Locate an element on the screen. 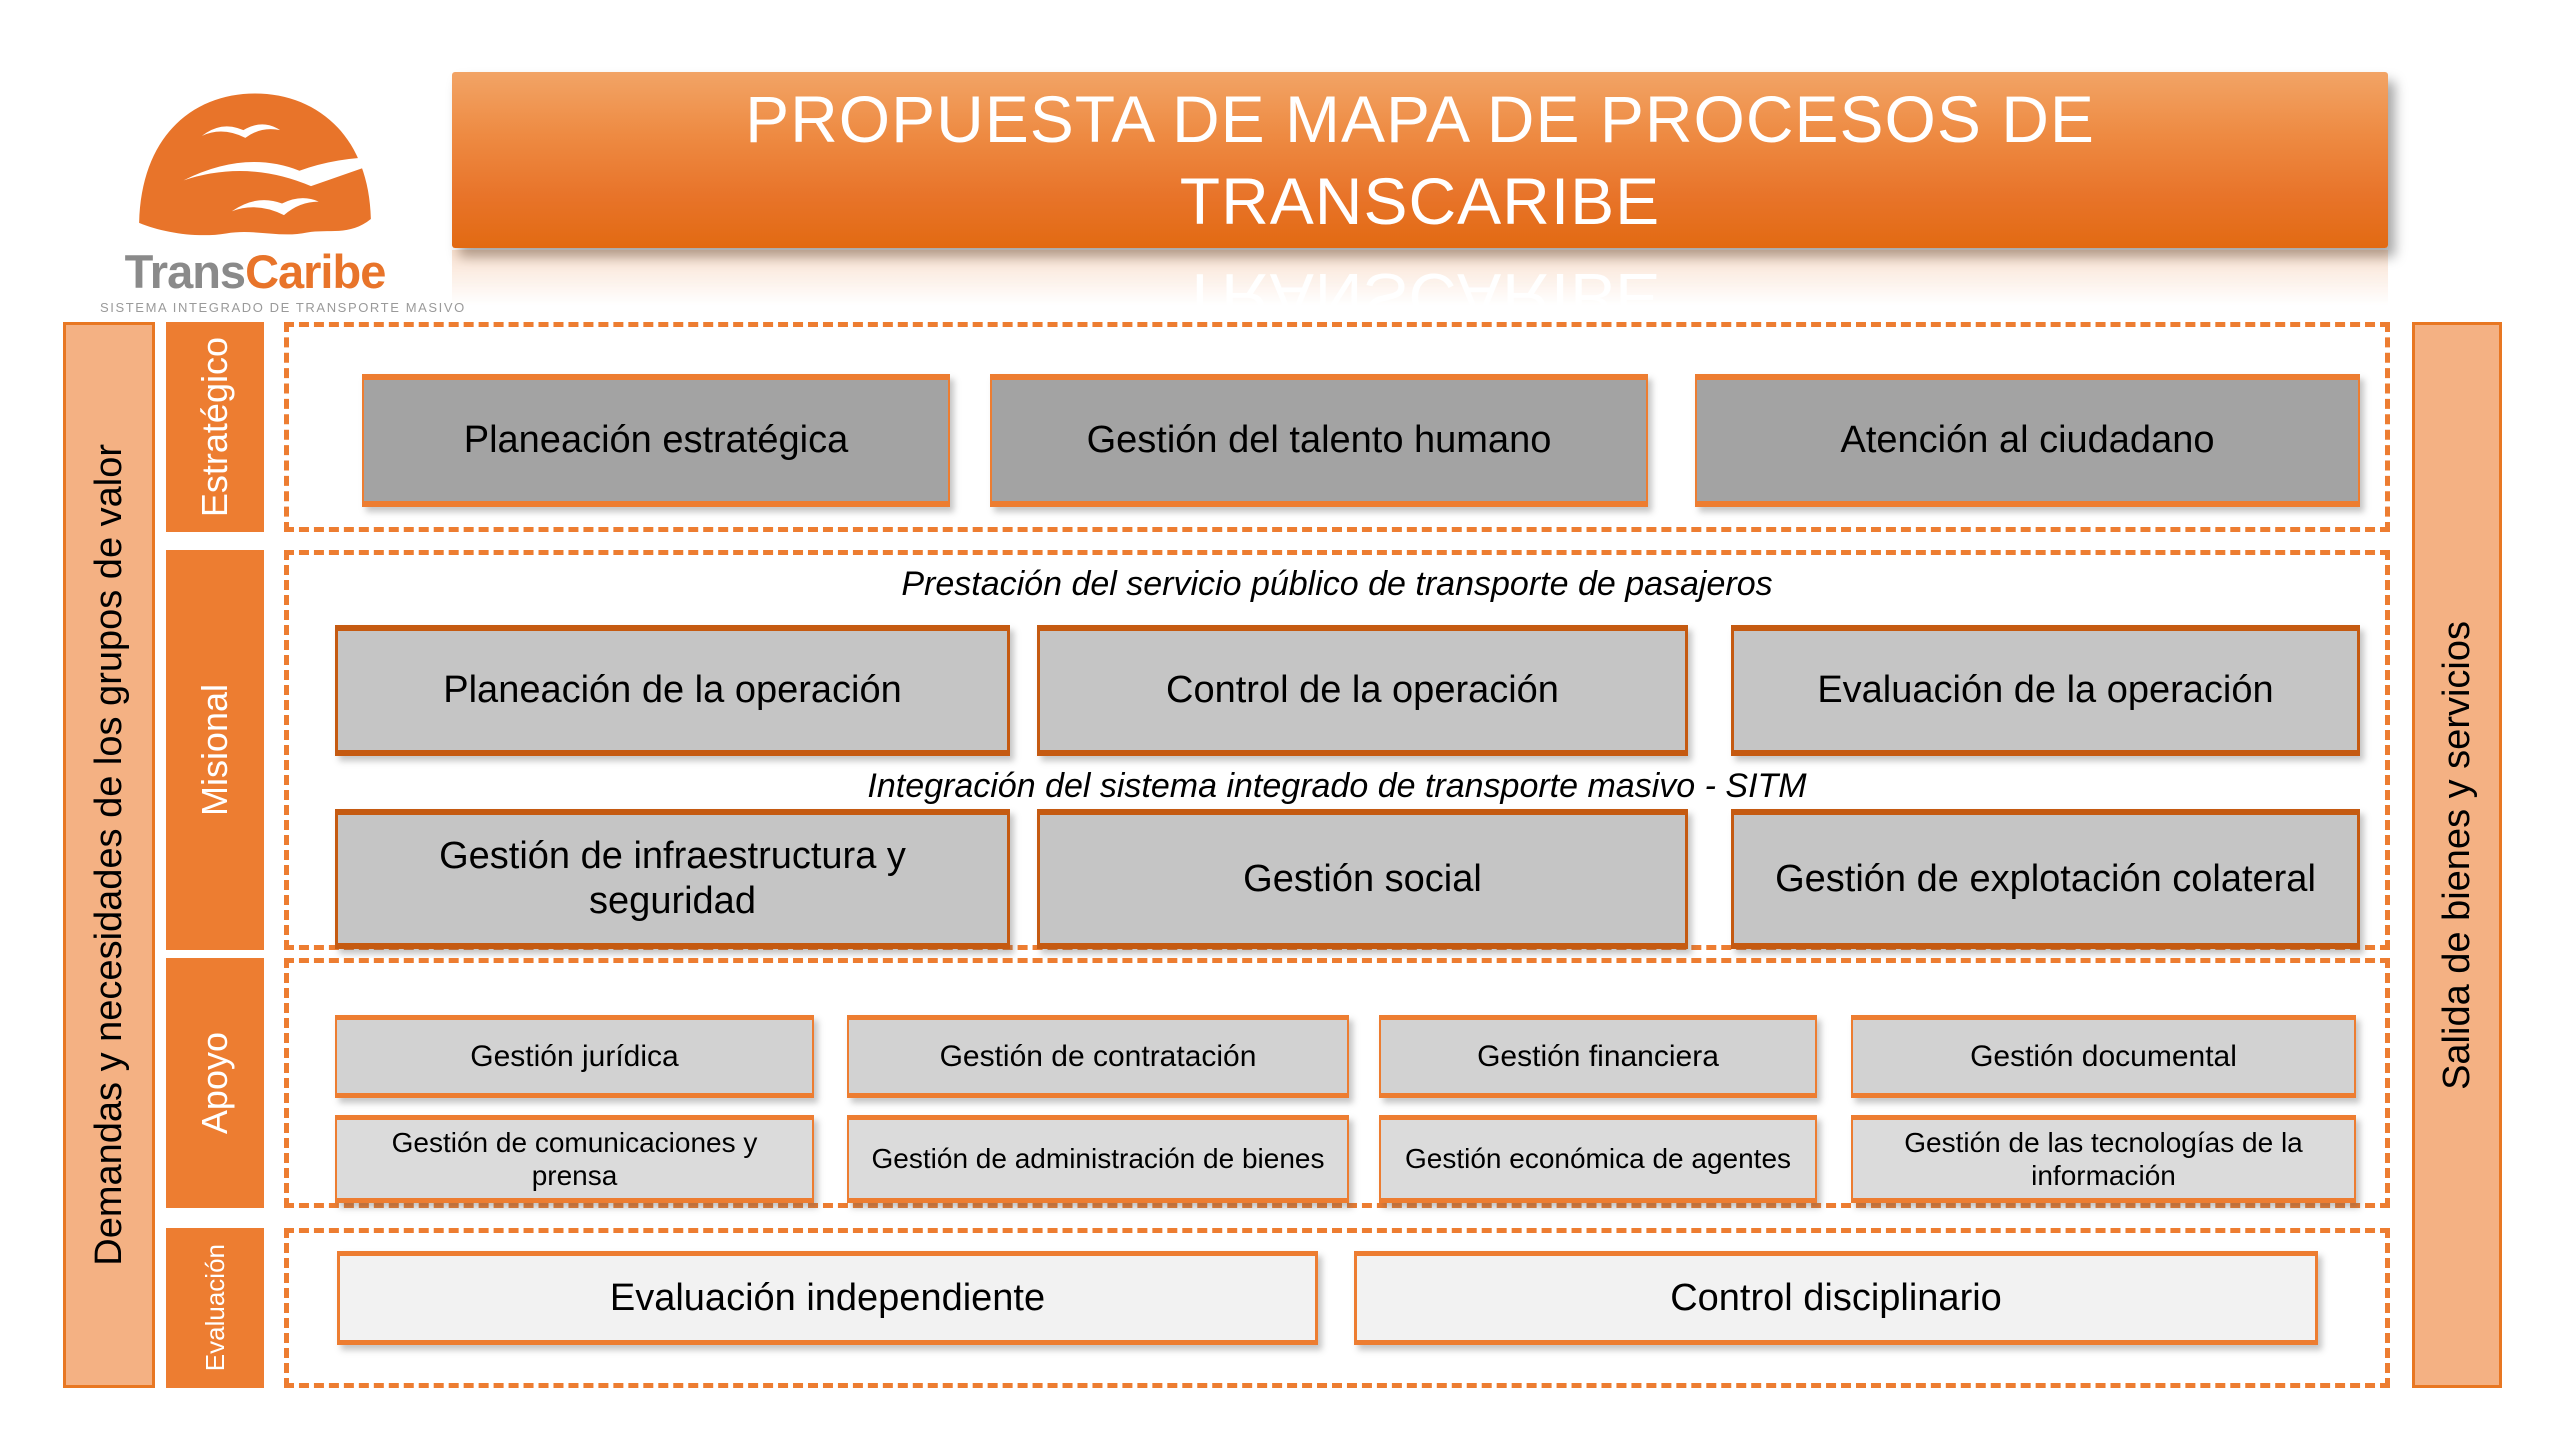  process-box-control-disciplinario: Control disciplinario is located at coordinates (1836, 1298).